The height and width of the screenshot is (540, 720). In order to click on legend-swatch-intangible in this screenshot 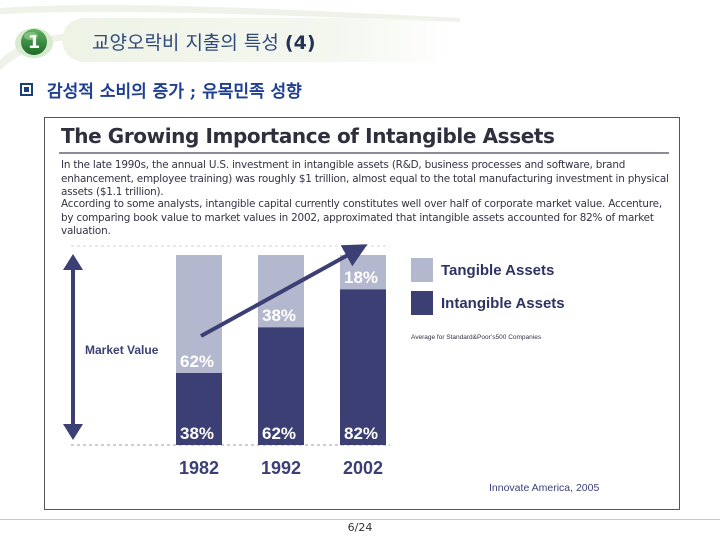, I will do `click(422, 303)`.